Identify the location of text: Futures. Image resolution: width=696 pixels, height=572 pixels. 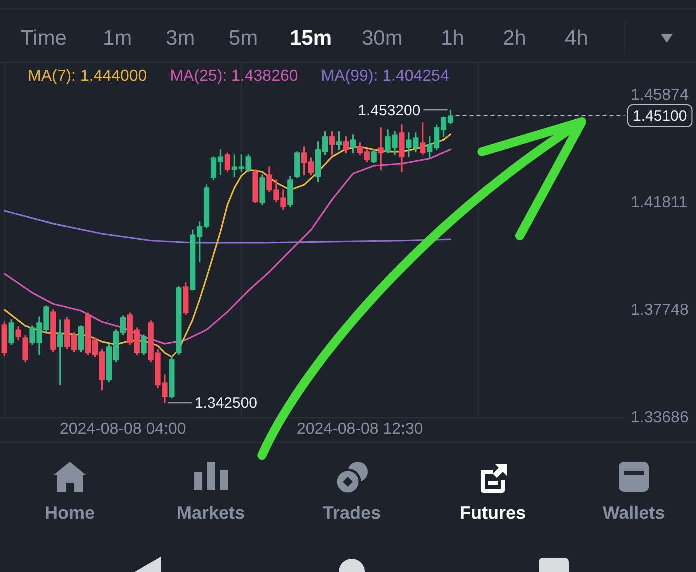
(493, 513).